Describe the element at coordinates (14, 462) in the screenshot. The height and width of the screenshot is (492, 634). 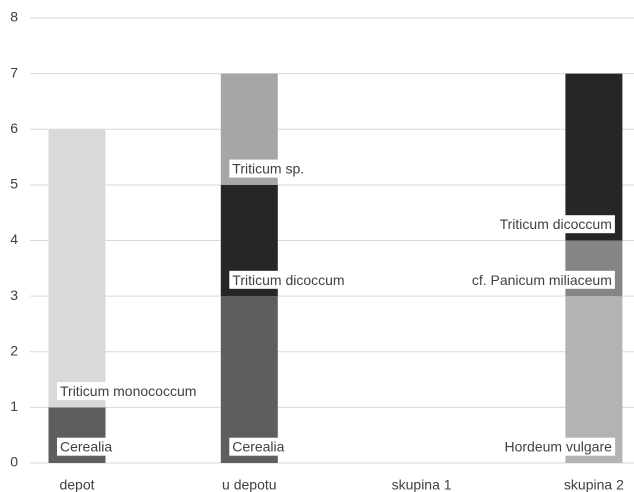
I see `y-tick-label: 0` at that location.